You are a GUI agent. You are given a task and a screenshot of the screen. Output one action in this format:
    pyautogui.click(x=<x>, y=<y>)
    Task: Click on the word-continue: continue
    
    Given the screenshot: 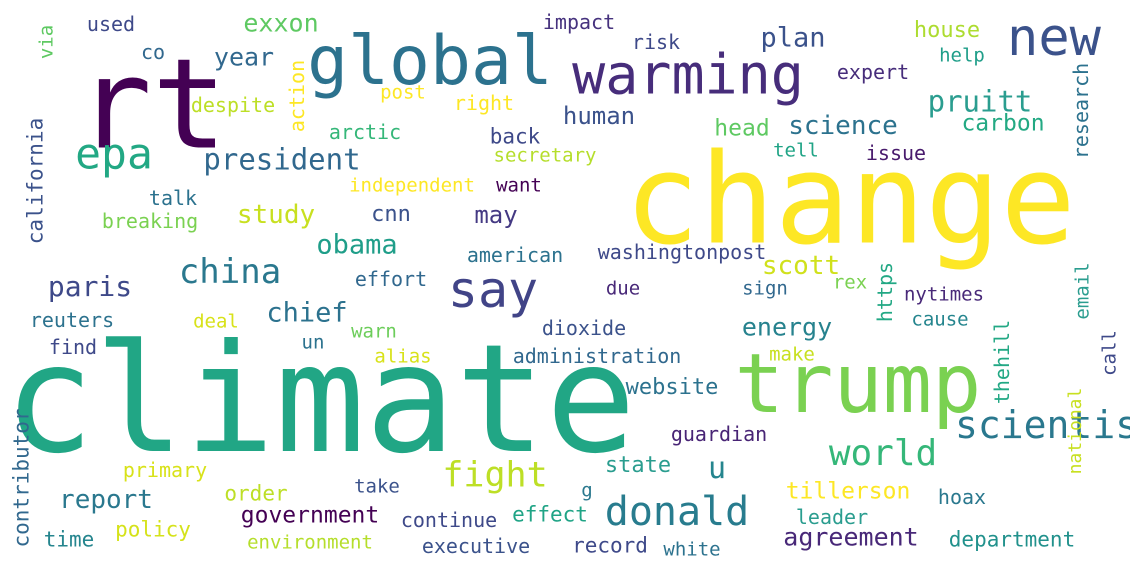 What is the action you would take?
    pyautogui.click(x=449, y=520)
    